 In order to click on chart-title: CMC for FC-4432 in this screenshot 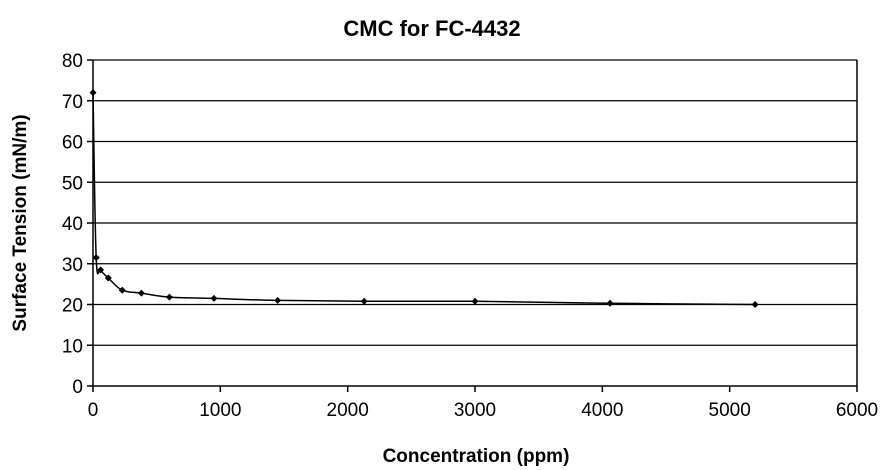, I will do `click(431, 28)`.